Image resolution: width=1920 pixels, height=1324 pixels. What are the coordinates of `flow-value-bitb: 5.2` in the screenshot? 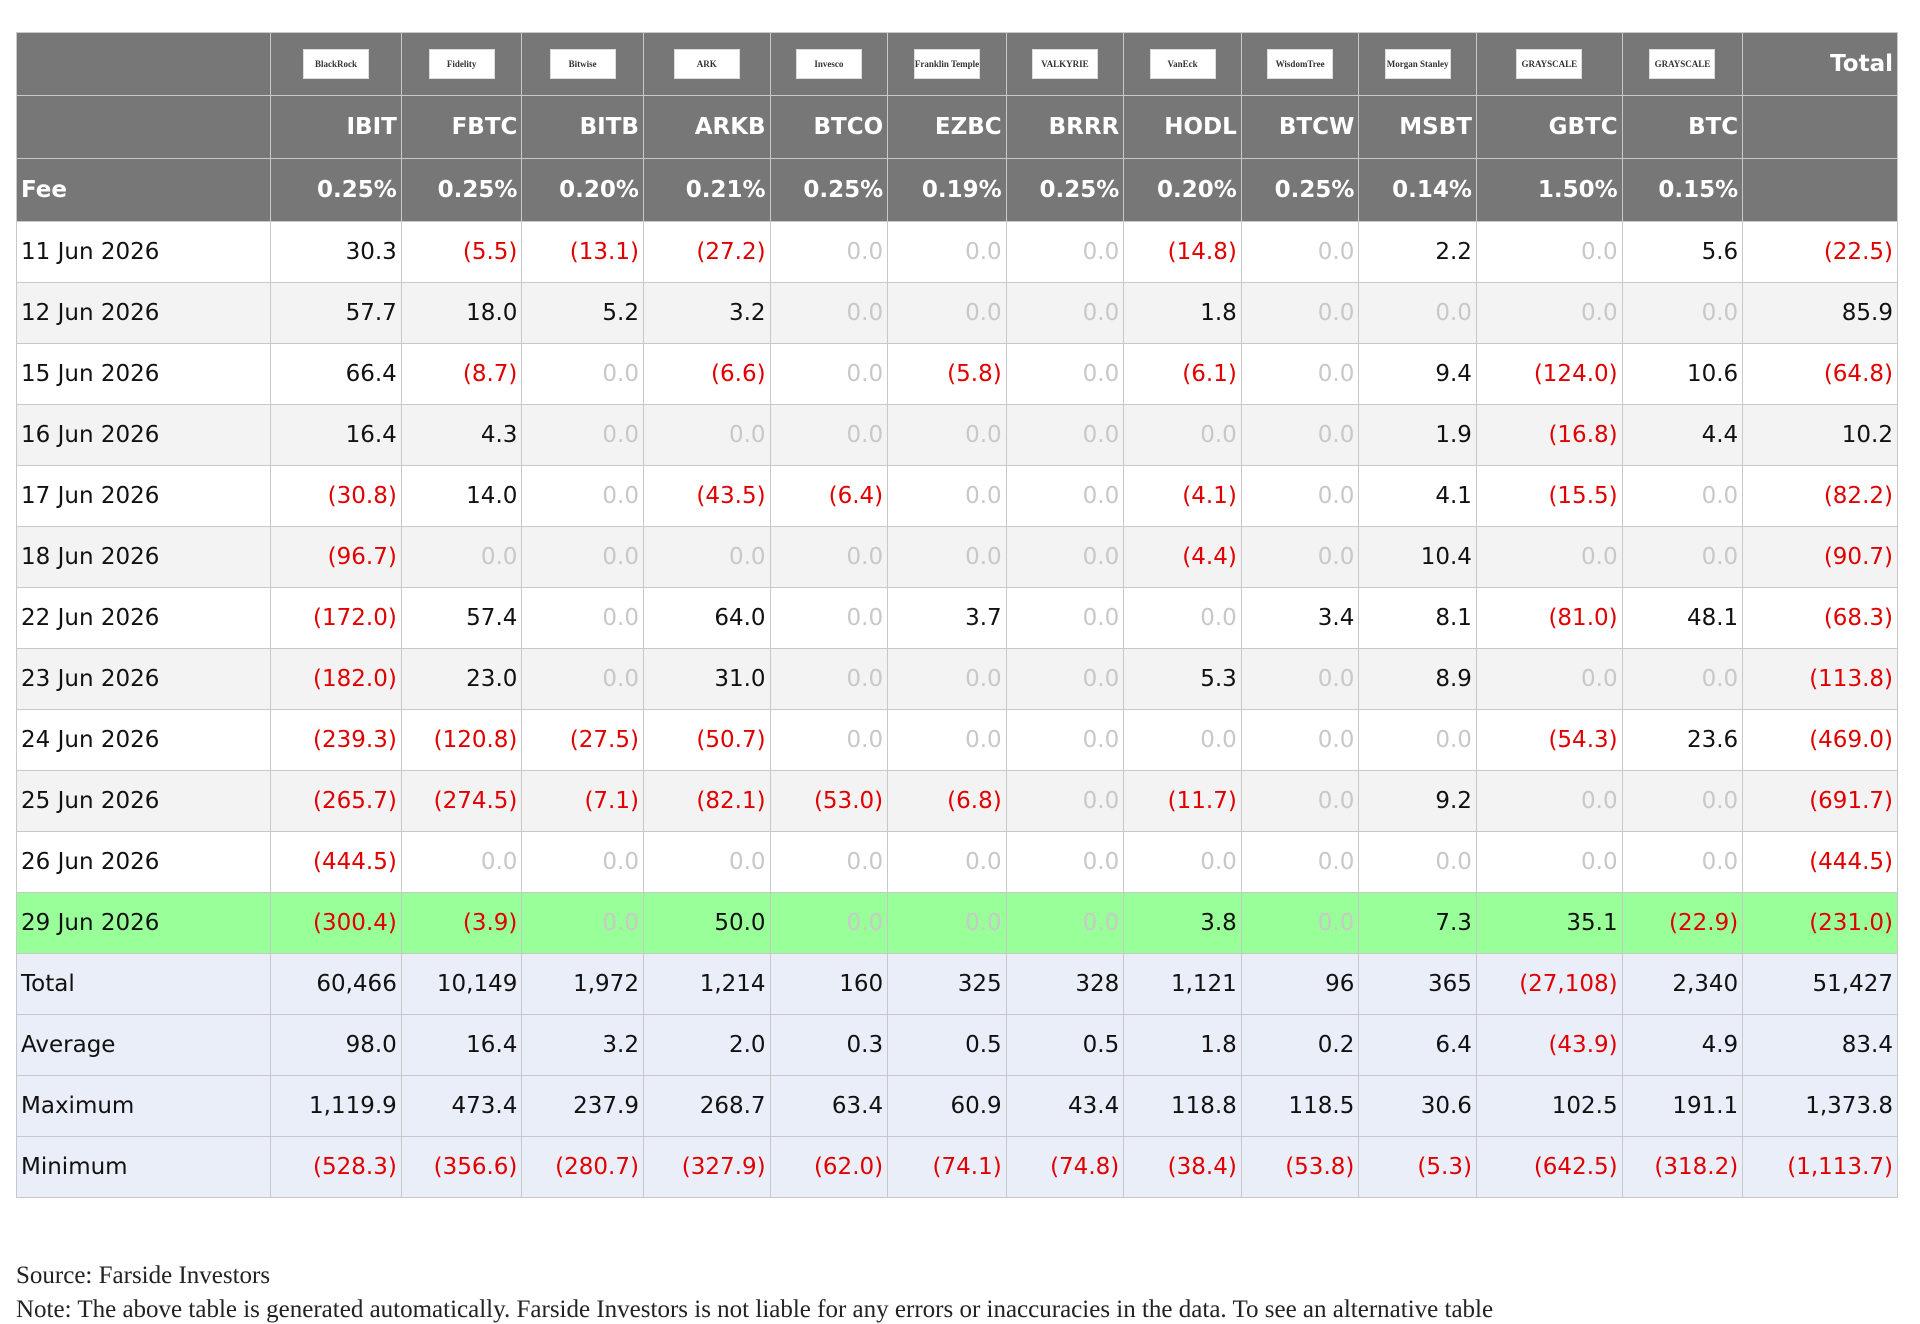 It's located at (582, 313).